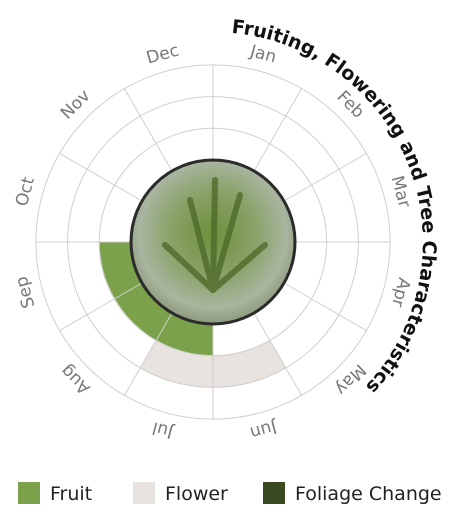 The width and height of the screenshot is (454, 518). Describe the element at coordinates (26, 292) in the screenshot. I see `month-label: Sep` at that location.